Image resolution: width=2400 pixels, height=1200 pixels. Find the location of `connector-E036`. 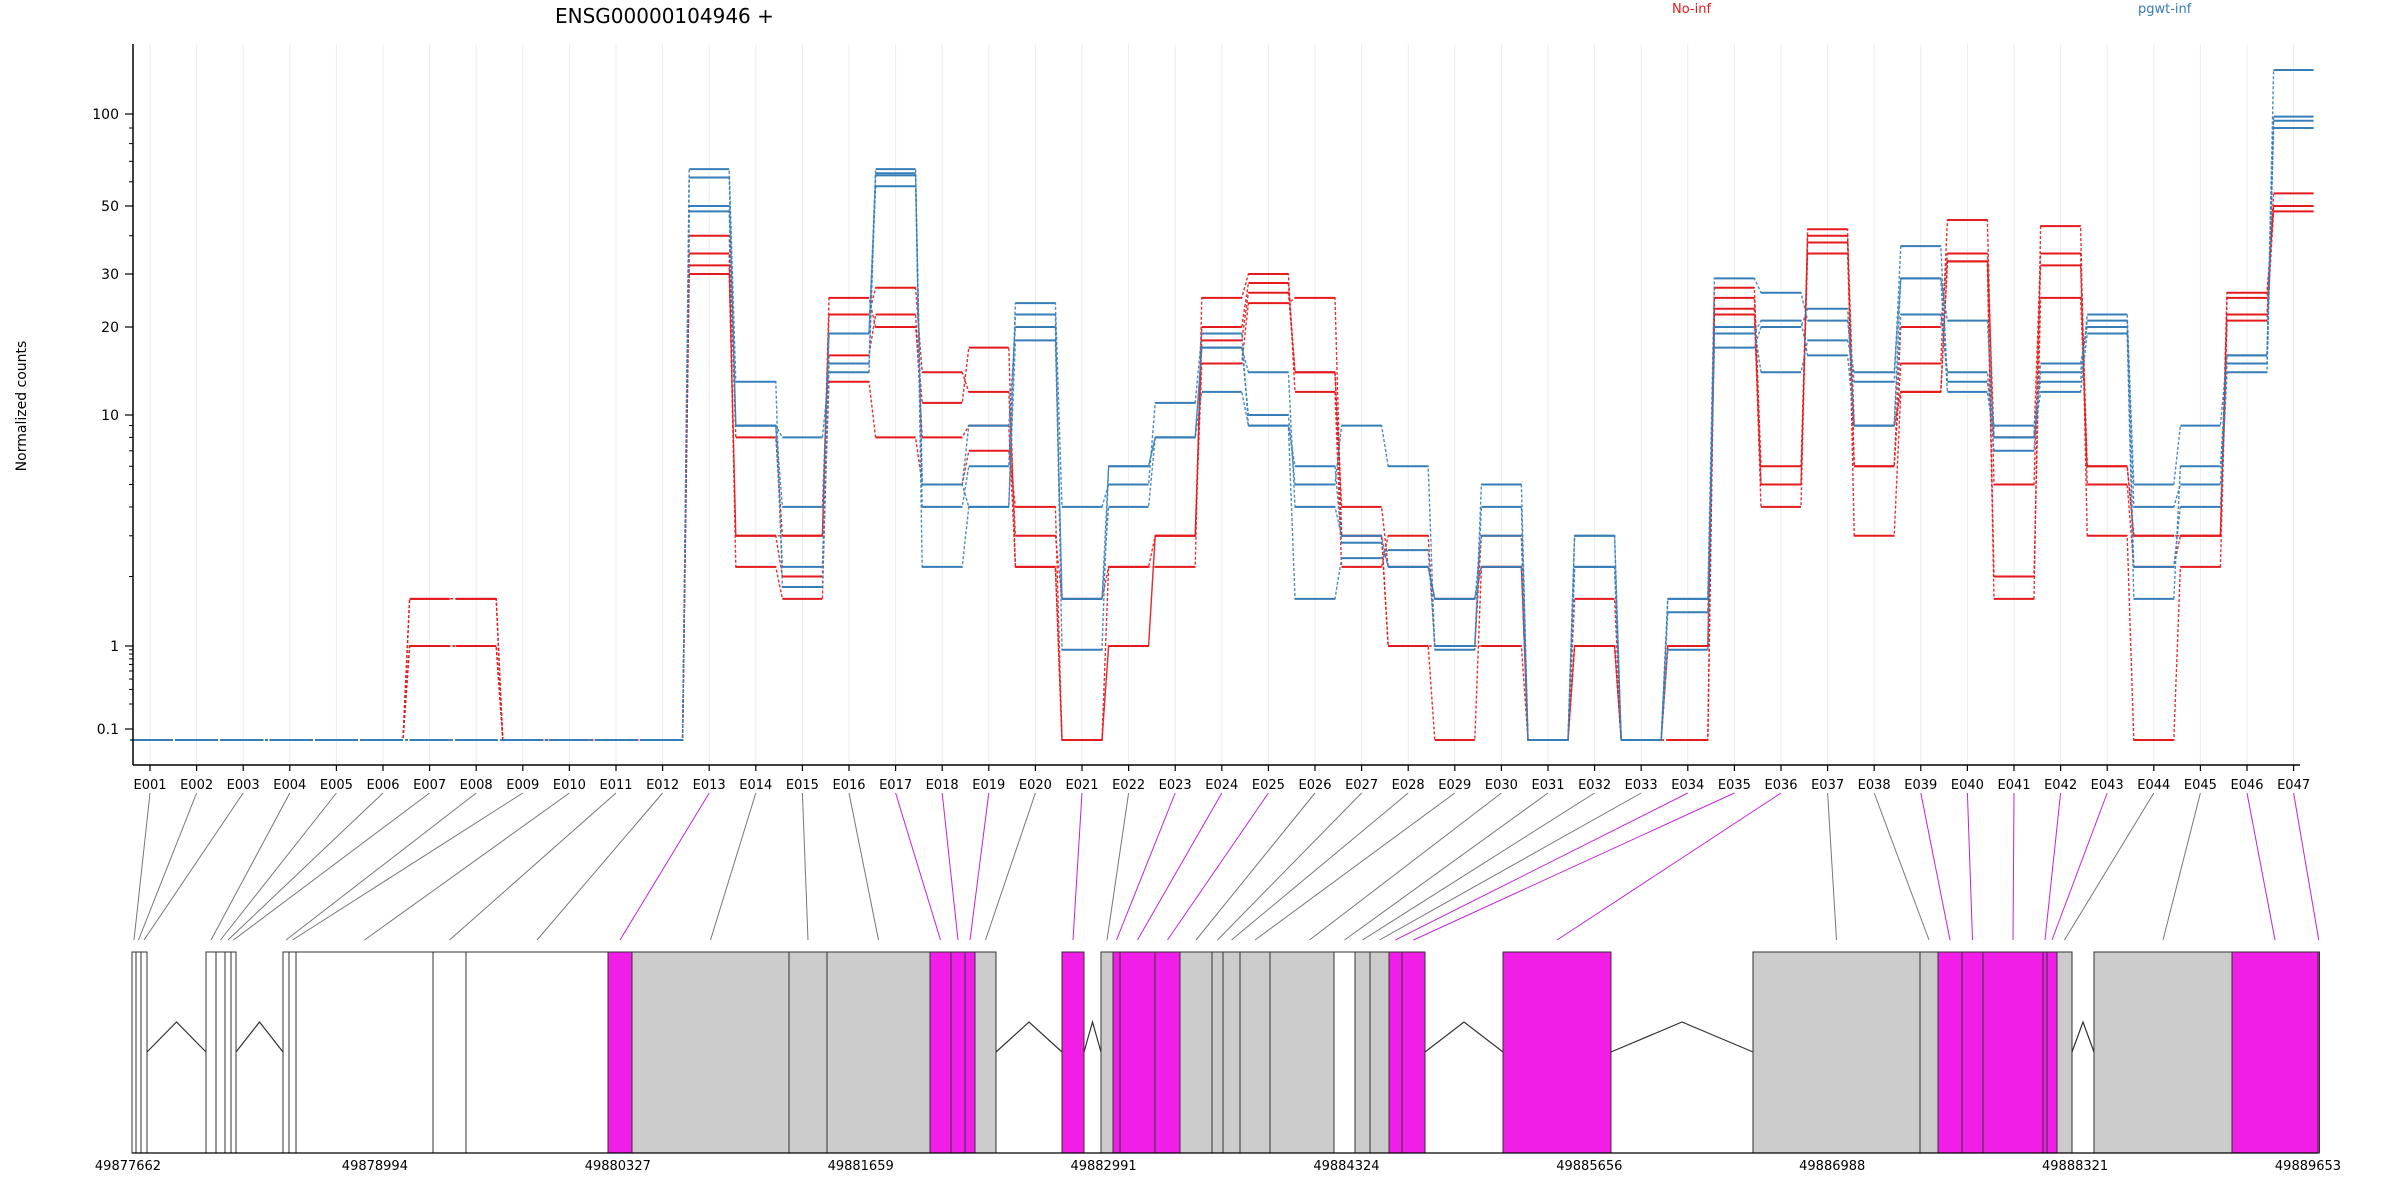

connector-E036 is located at coordinates (1669, 866).